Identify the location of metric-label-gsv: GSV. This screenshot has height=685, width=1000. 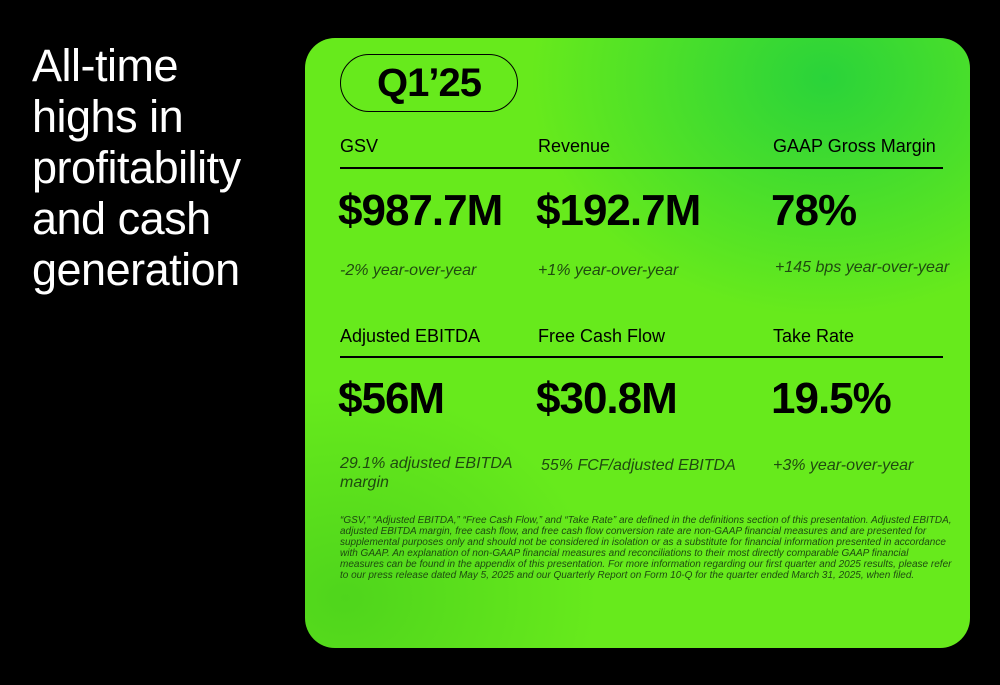
(359, 146).